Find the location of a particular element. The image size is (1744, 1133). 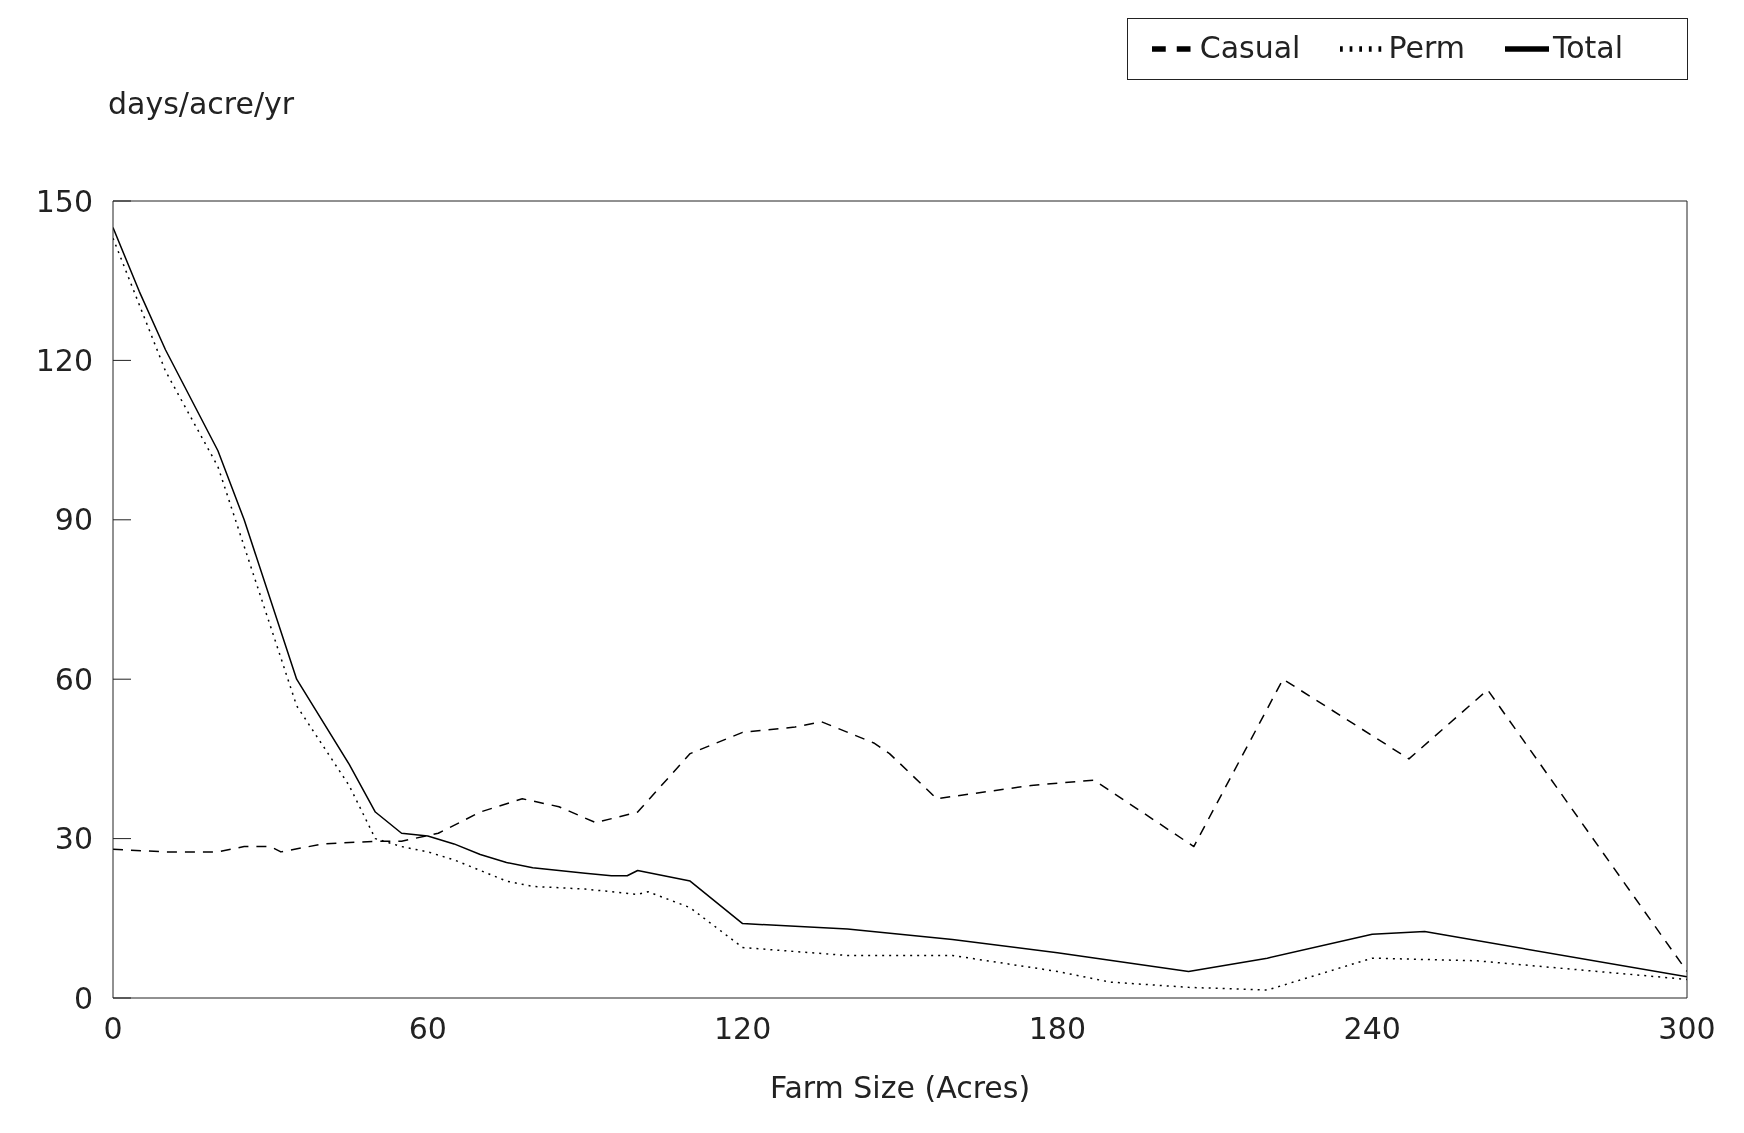

x-tick-label: 180 is located at coordinates (1057, 1029).